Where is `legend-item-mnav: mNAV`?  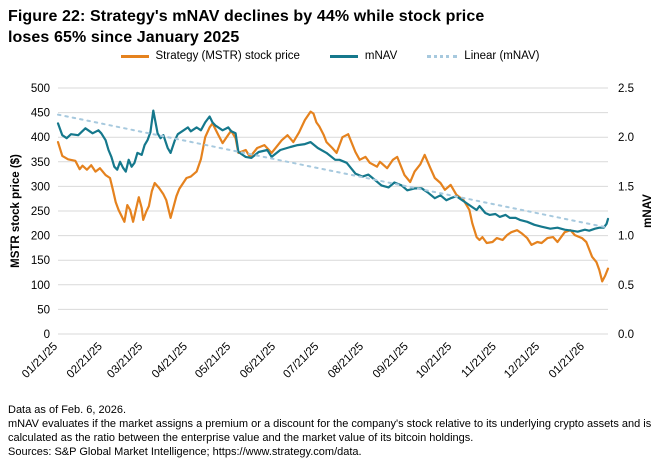 legend-item-mnav: mNAV is located at coordinates (363, 56).